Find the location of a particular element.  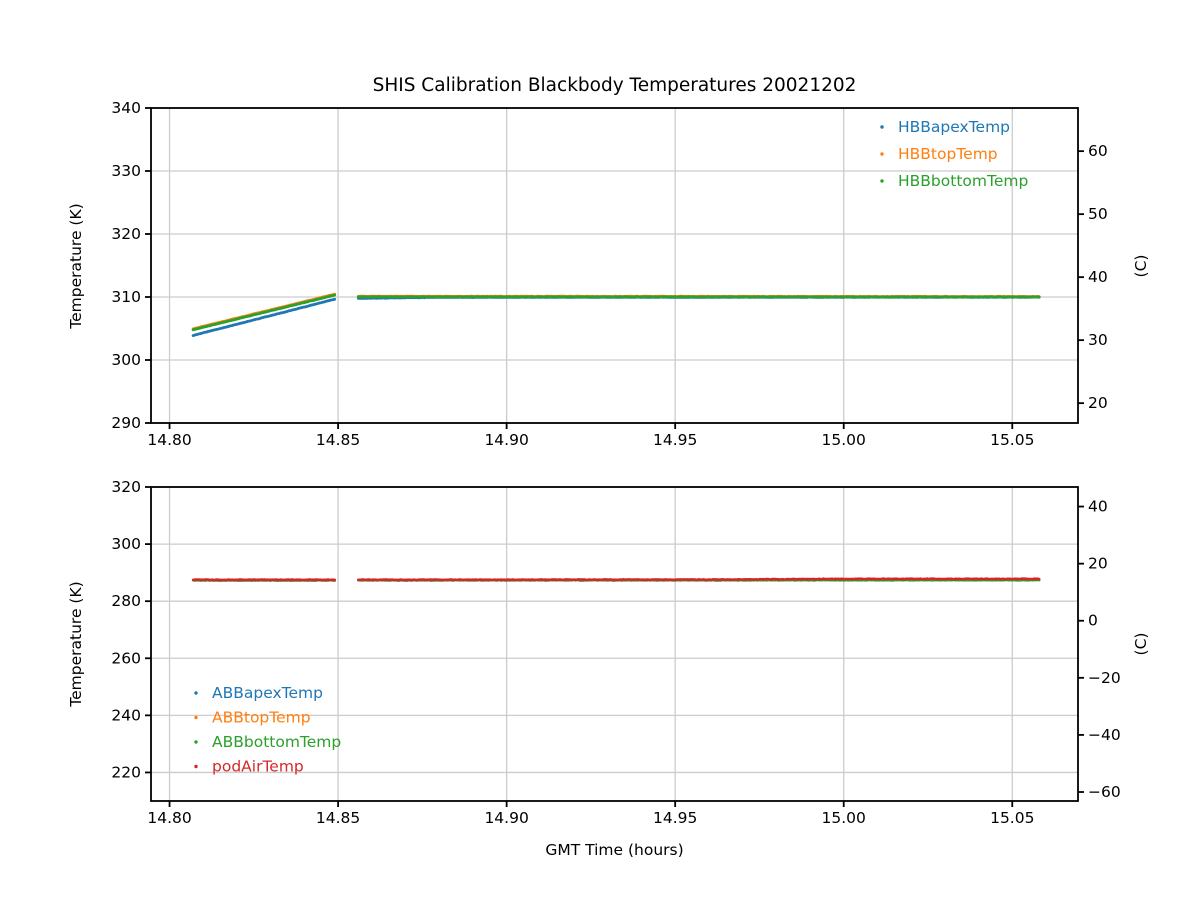

series-HBBbottomTemp is located at coordinates (264, 312).